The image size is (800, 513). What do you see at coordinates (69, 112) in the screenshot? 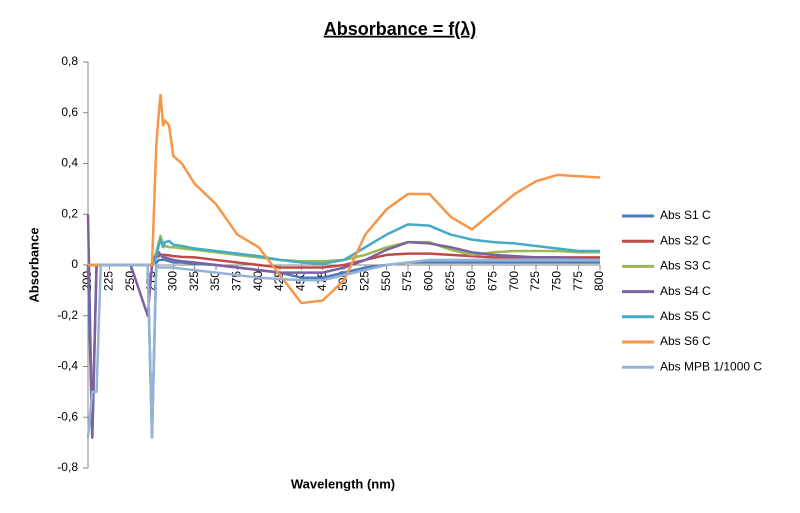
I see `y-tick-label: 0,6` at bounding box center [69, 112].